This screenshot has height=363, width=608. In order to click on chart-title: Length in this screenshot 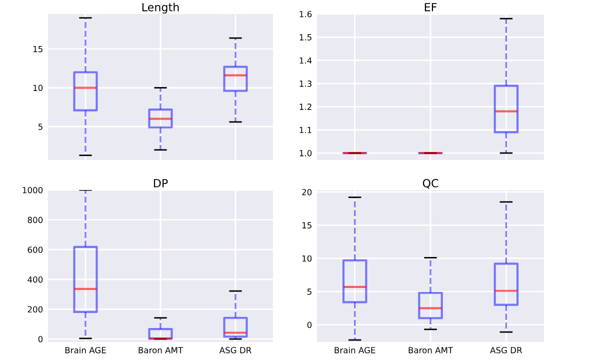, I will do `click(160, 8)`.